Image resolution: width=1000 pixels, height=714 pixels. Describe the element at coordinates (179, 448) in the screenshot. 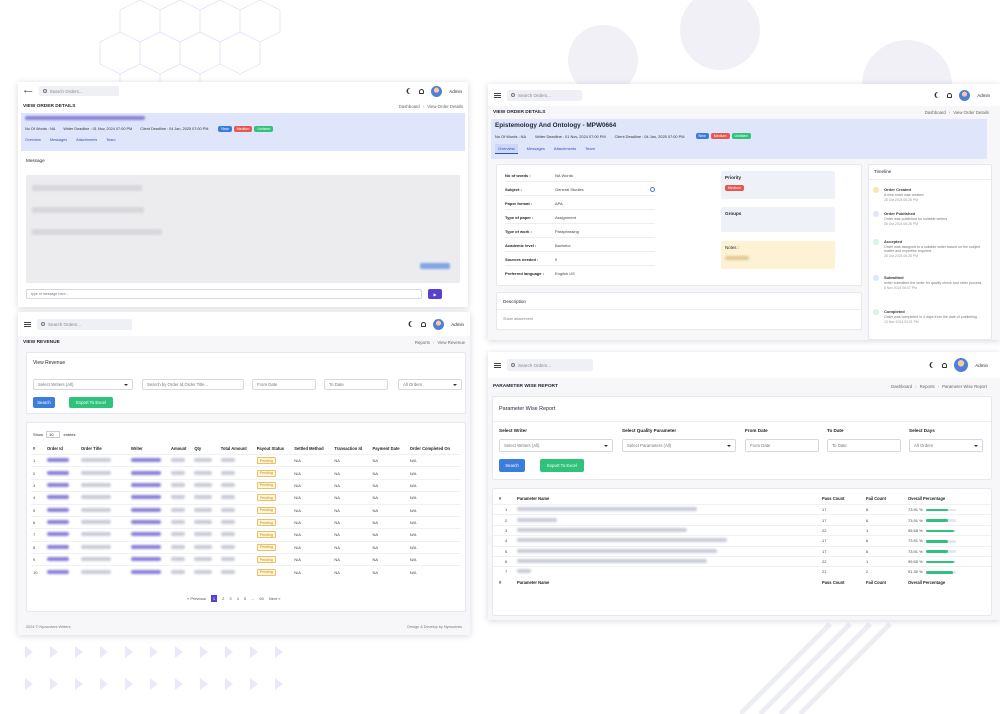

I see `column-header: Amount` at that location.